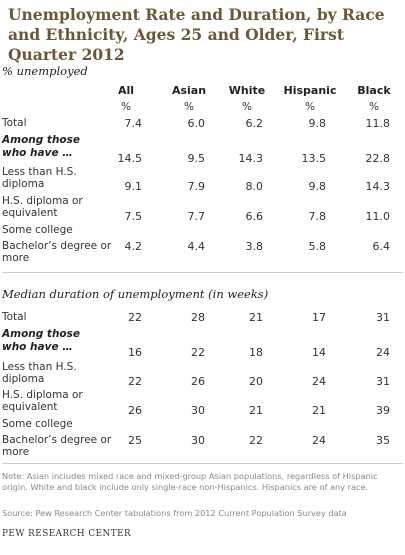 This screenshot has width=405, height=555. I want to click on column-header-asian: Asian, so click(189, 90).